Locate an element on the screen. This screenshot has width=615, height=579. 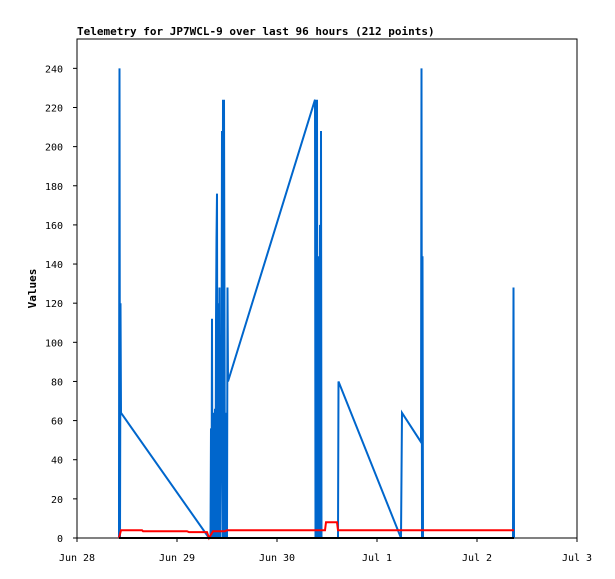
y-axis: 0 20 40 60 80 100 120 140 160 180 200 220 240 is located at coordinates (61, 304).